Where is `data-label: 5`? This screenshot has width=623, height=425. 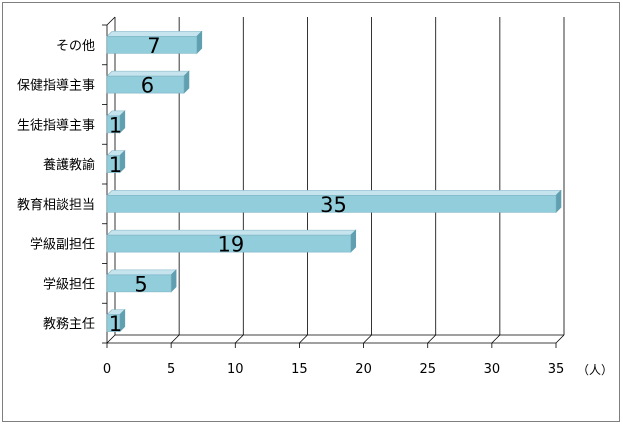
data-label: 5 is located at coordinates (140, 284).